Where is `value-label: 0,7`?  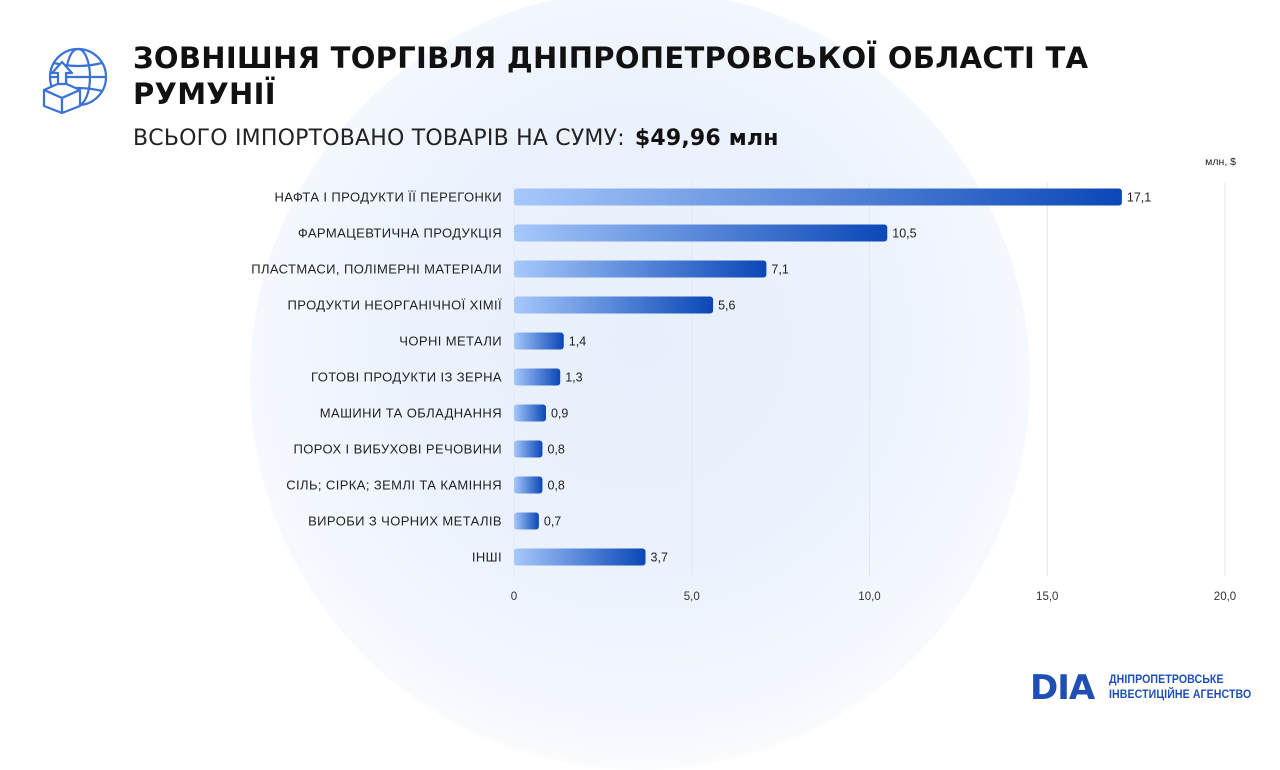
value-label: 0,7 is located at coordinates (552, 522).